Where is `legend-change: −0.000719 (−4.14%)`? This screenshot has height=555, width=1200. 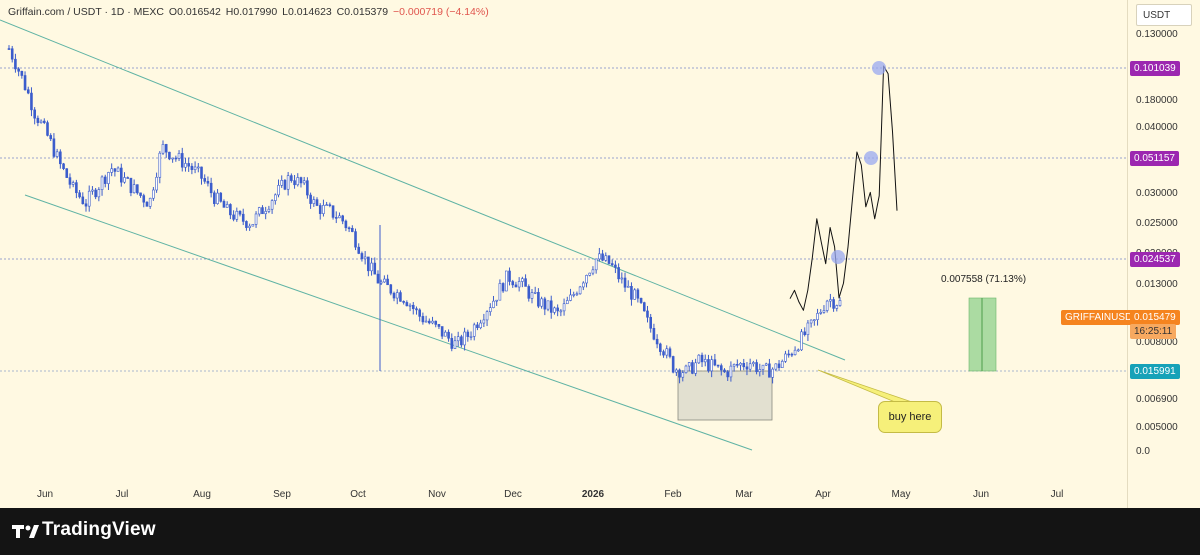 legend-change: −0.000719 (−4.14%) is located at coordinates (440, 12).